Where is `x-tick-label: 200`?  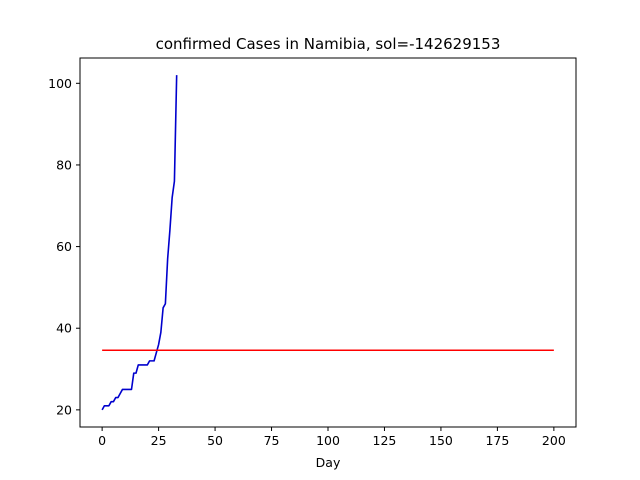
x-tick-label: 200 is located at coordinates (554, 440).